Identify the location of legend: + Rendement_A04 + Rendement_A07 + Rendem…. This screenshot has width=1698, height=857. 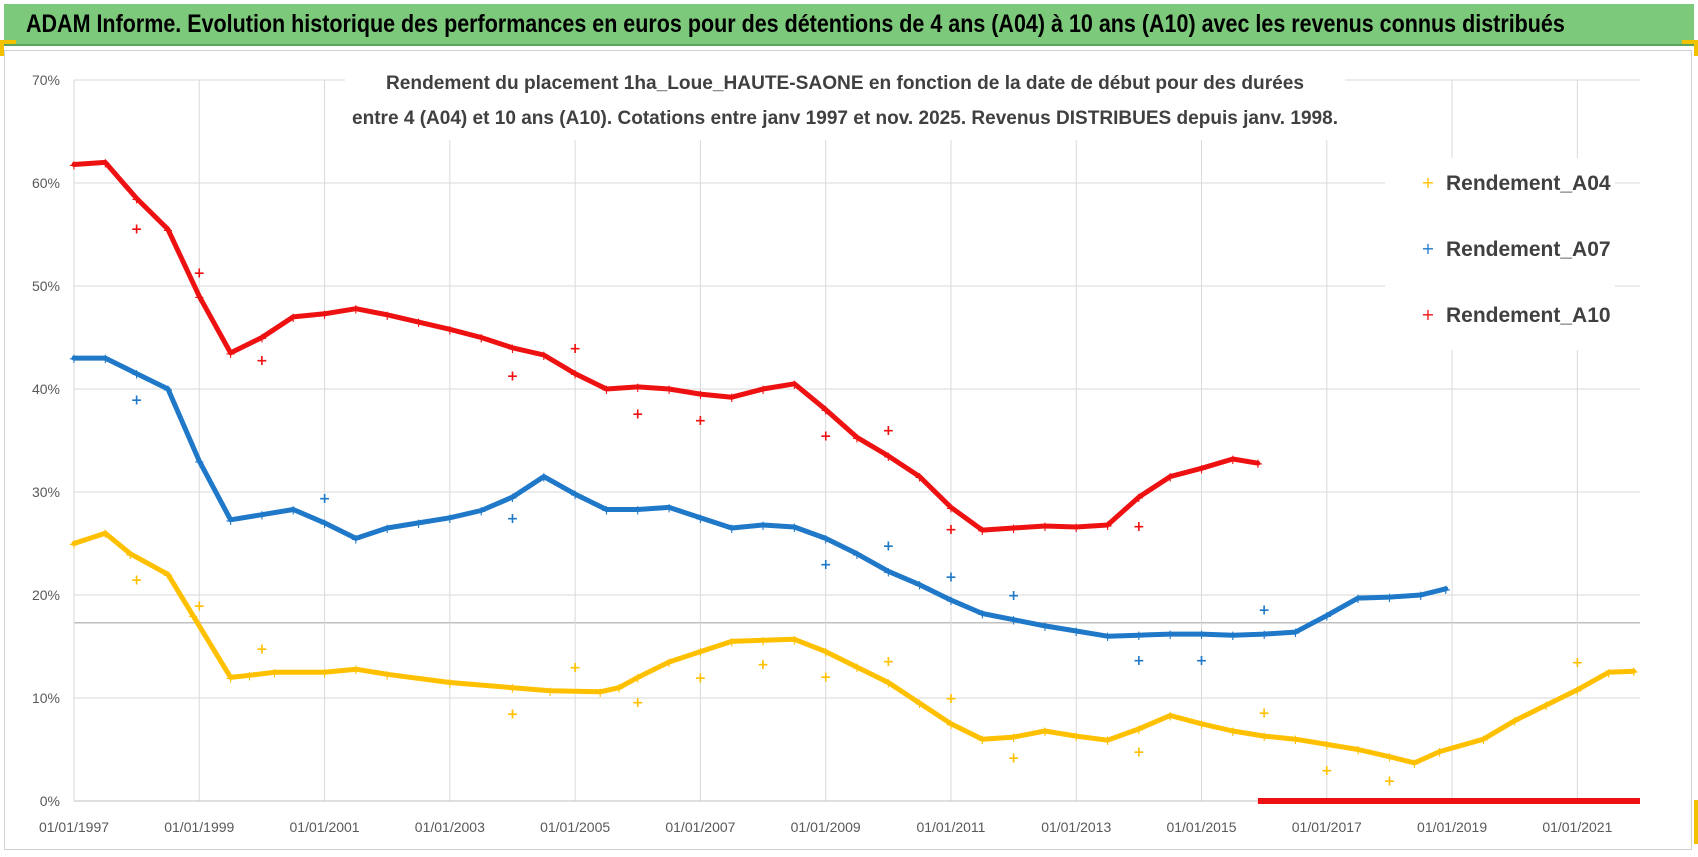
(1500, 254).